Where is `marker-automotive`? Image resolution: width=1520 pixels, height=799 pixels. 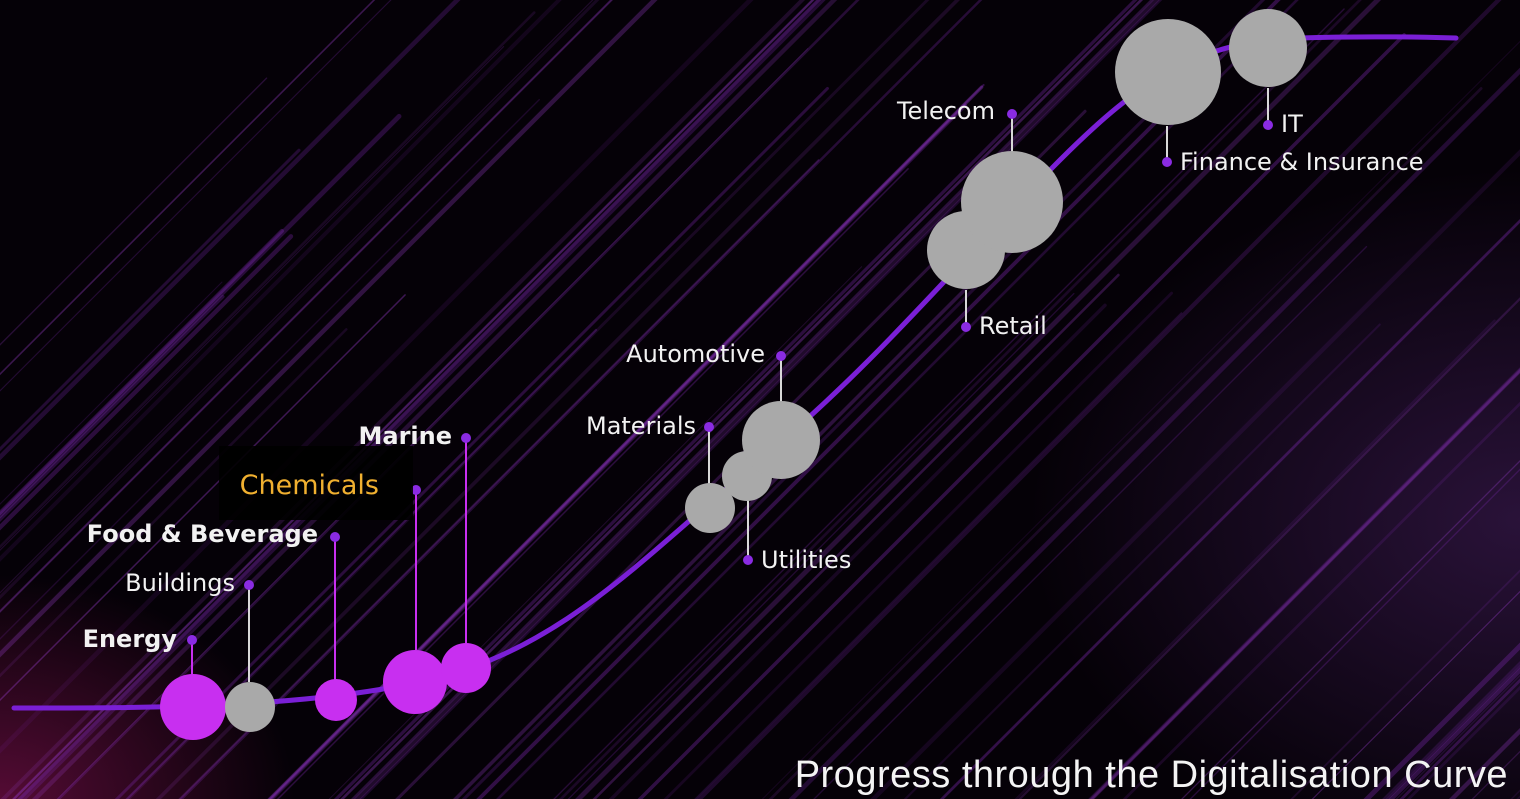 marker-automotive is located at coordinates (781, 356).